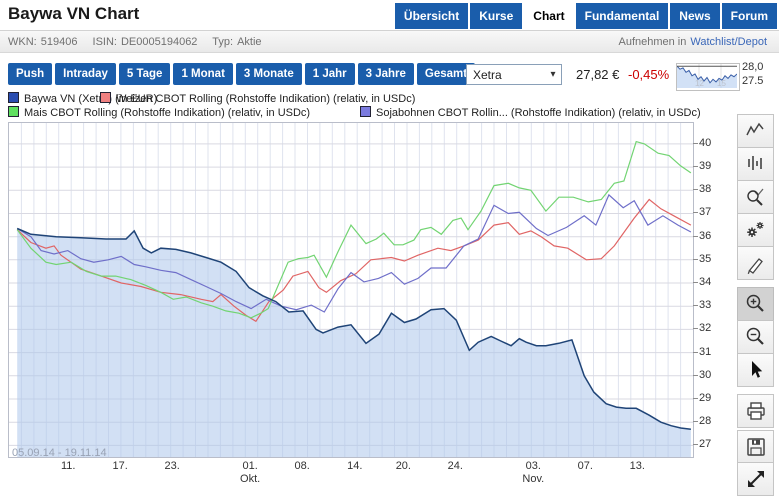 The width and height of the screenshot is (779, 496). What do you see at coordinates (365, 111) in the screenshot?
I see `legend-chip-sojabohnen` at bounding box center [365, 111].